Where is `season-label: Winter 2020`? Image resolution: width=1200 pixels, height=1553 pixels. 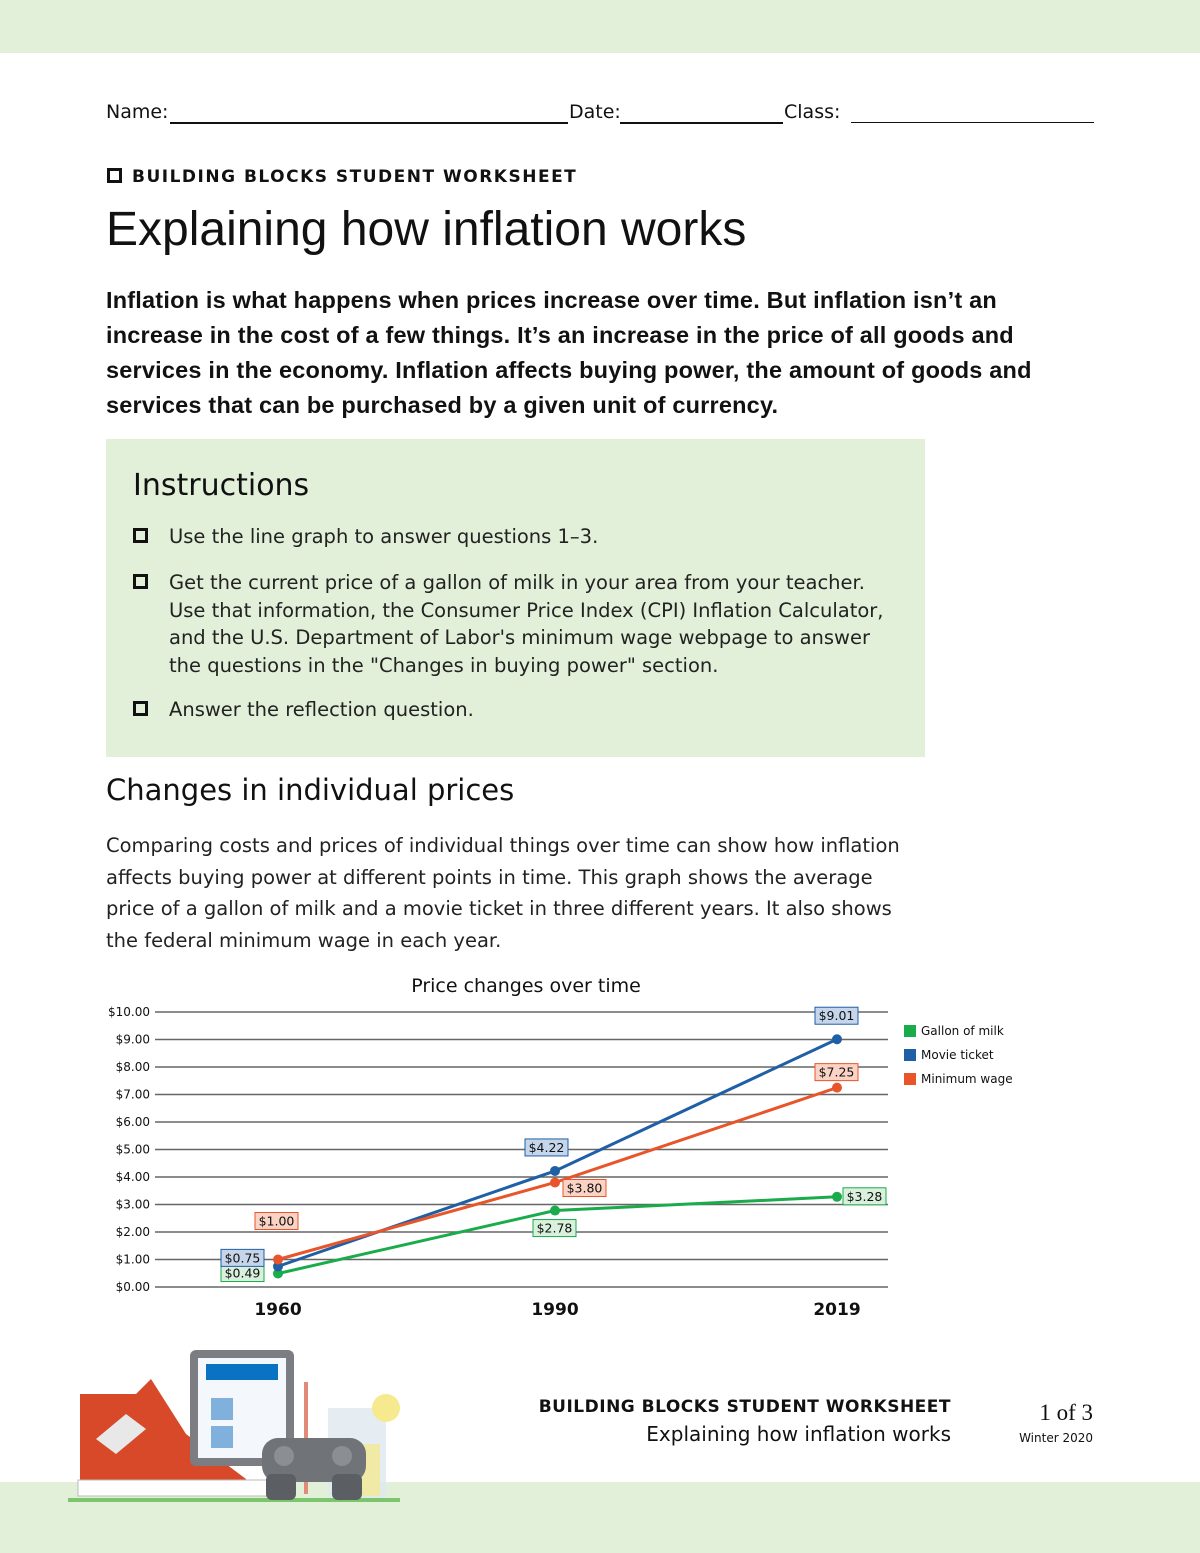 season-label: Winter 2020 is located at coordinates (1056, 1438).